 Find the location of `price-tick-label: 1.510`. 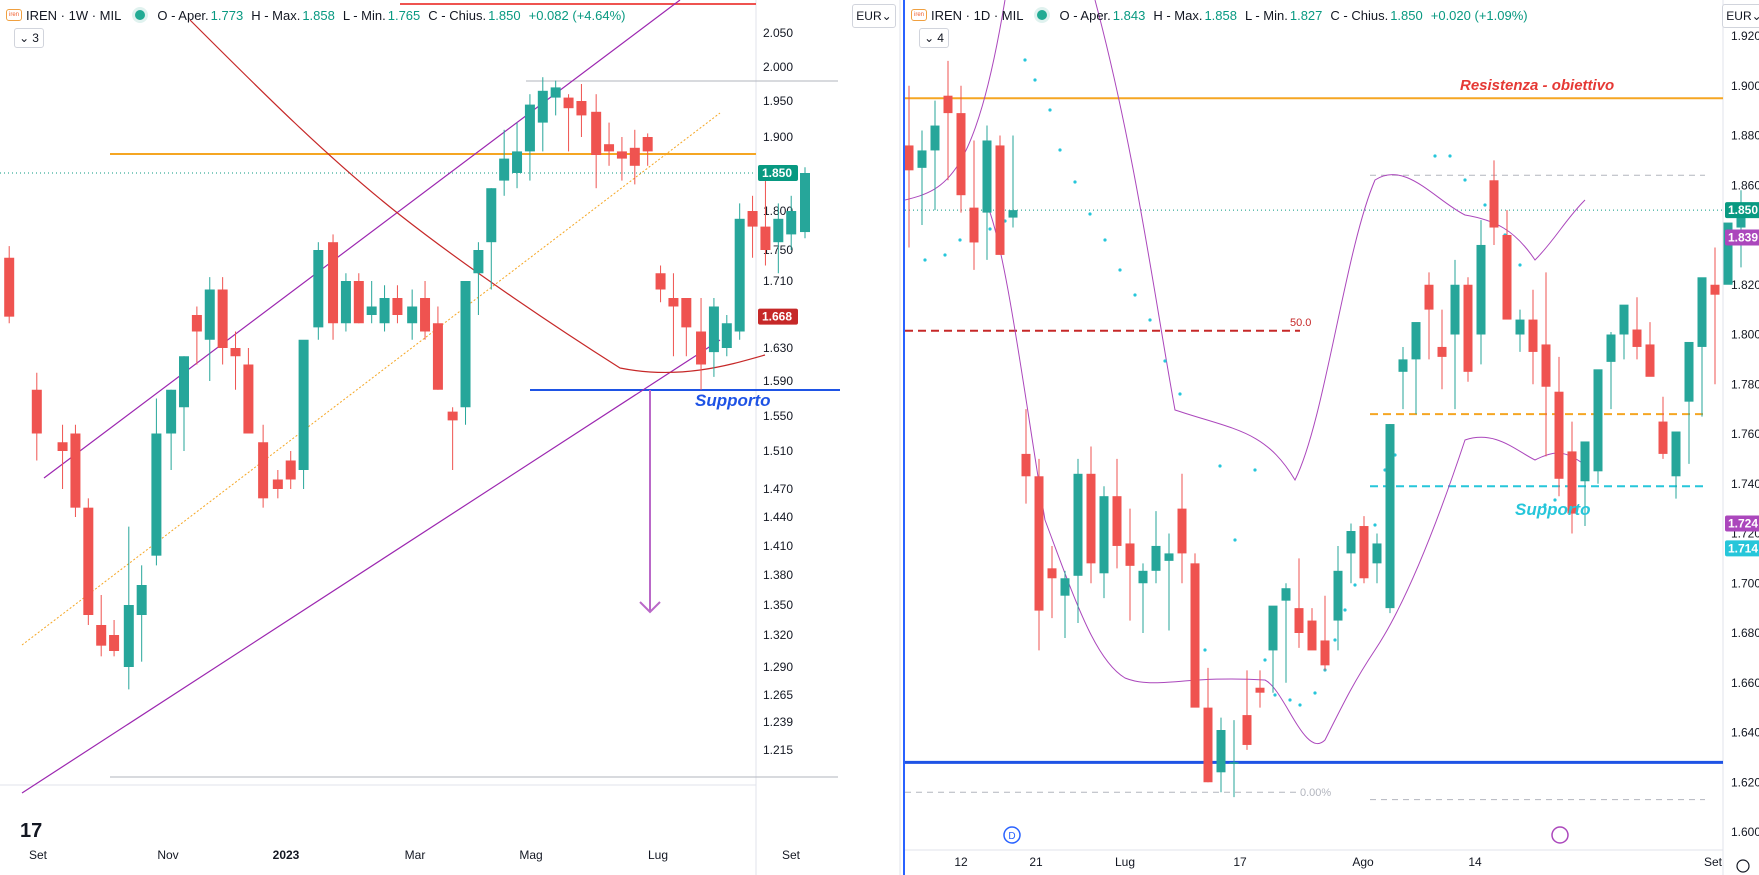

price-tick-label: 1.510 is located at coordinates (778, 451).